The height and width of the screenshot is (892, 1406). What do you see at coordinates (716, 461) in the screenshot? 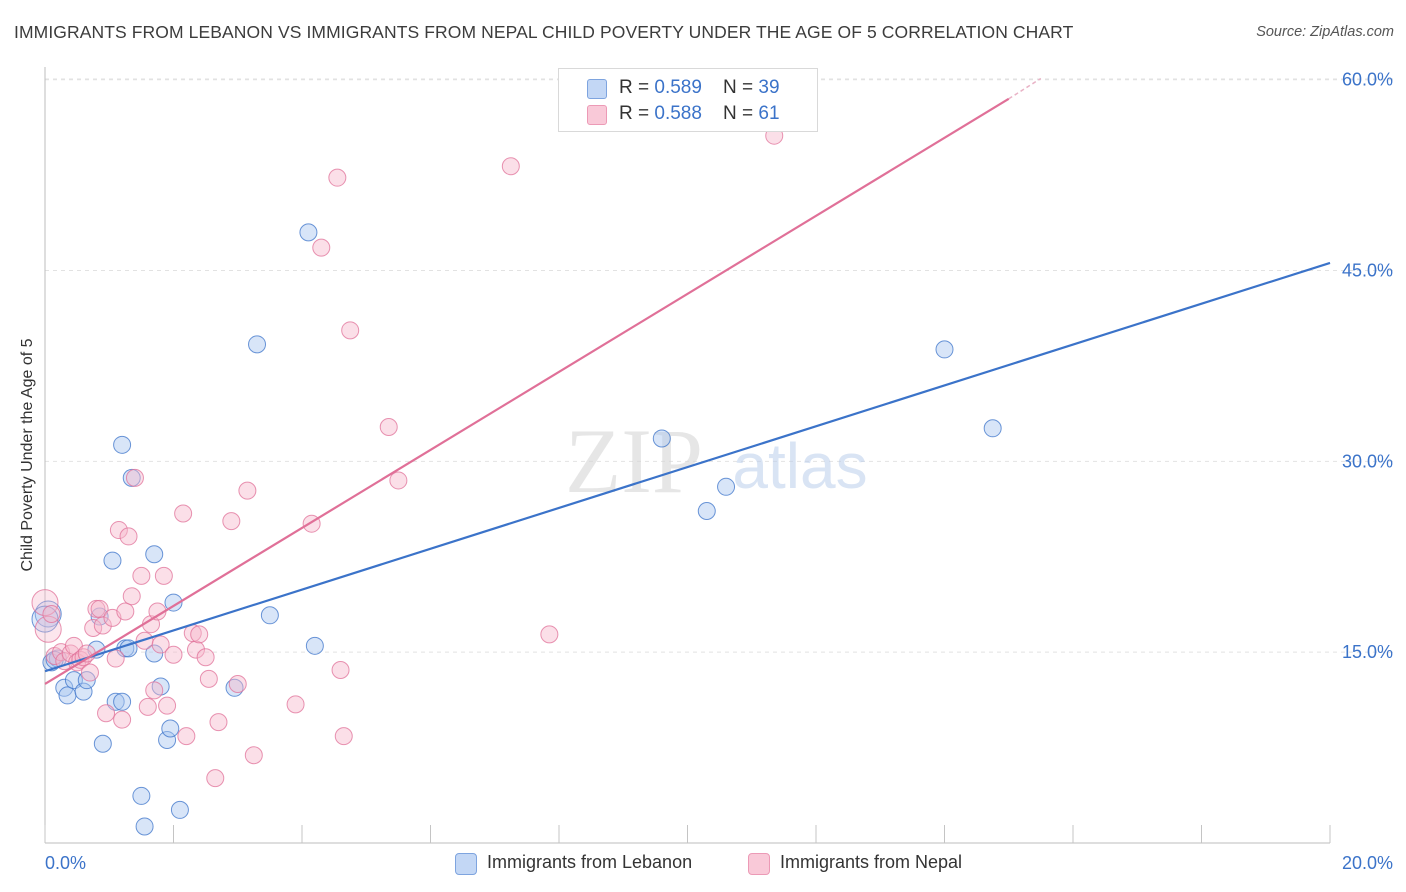
I see `watermark: ZIP atlas` at bounding box center [716, 461].